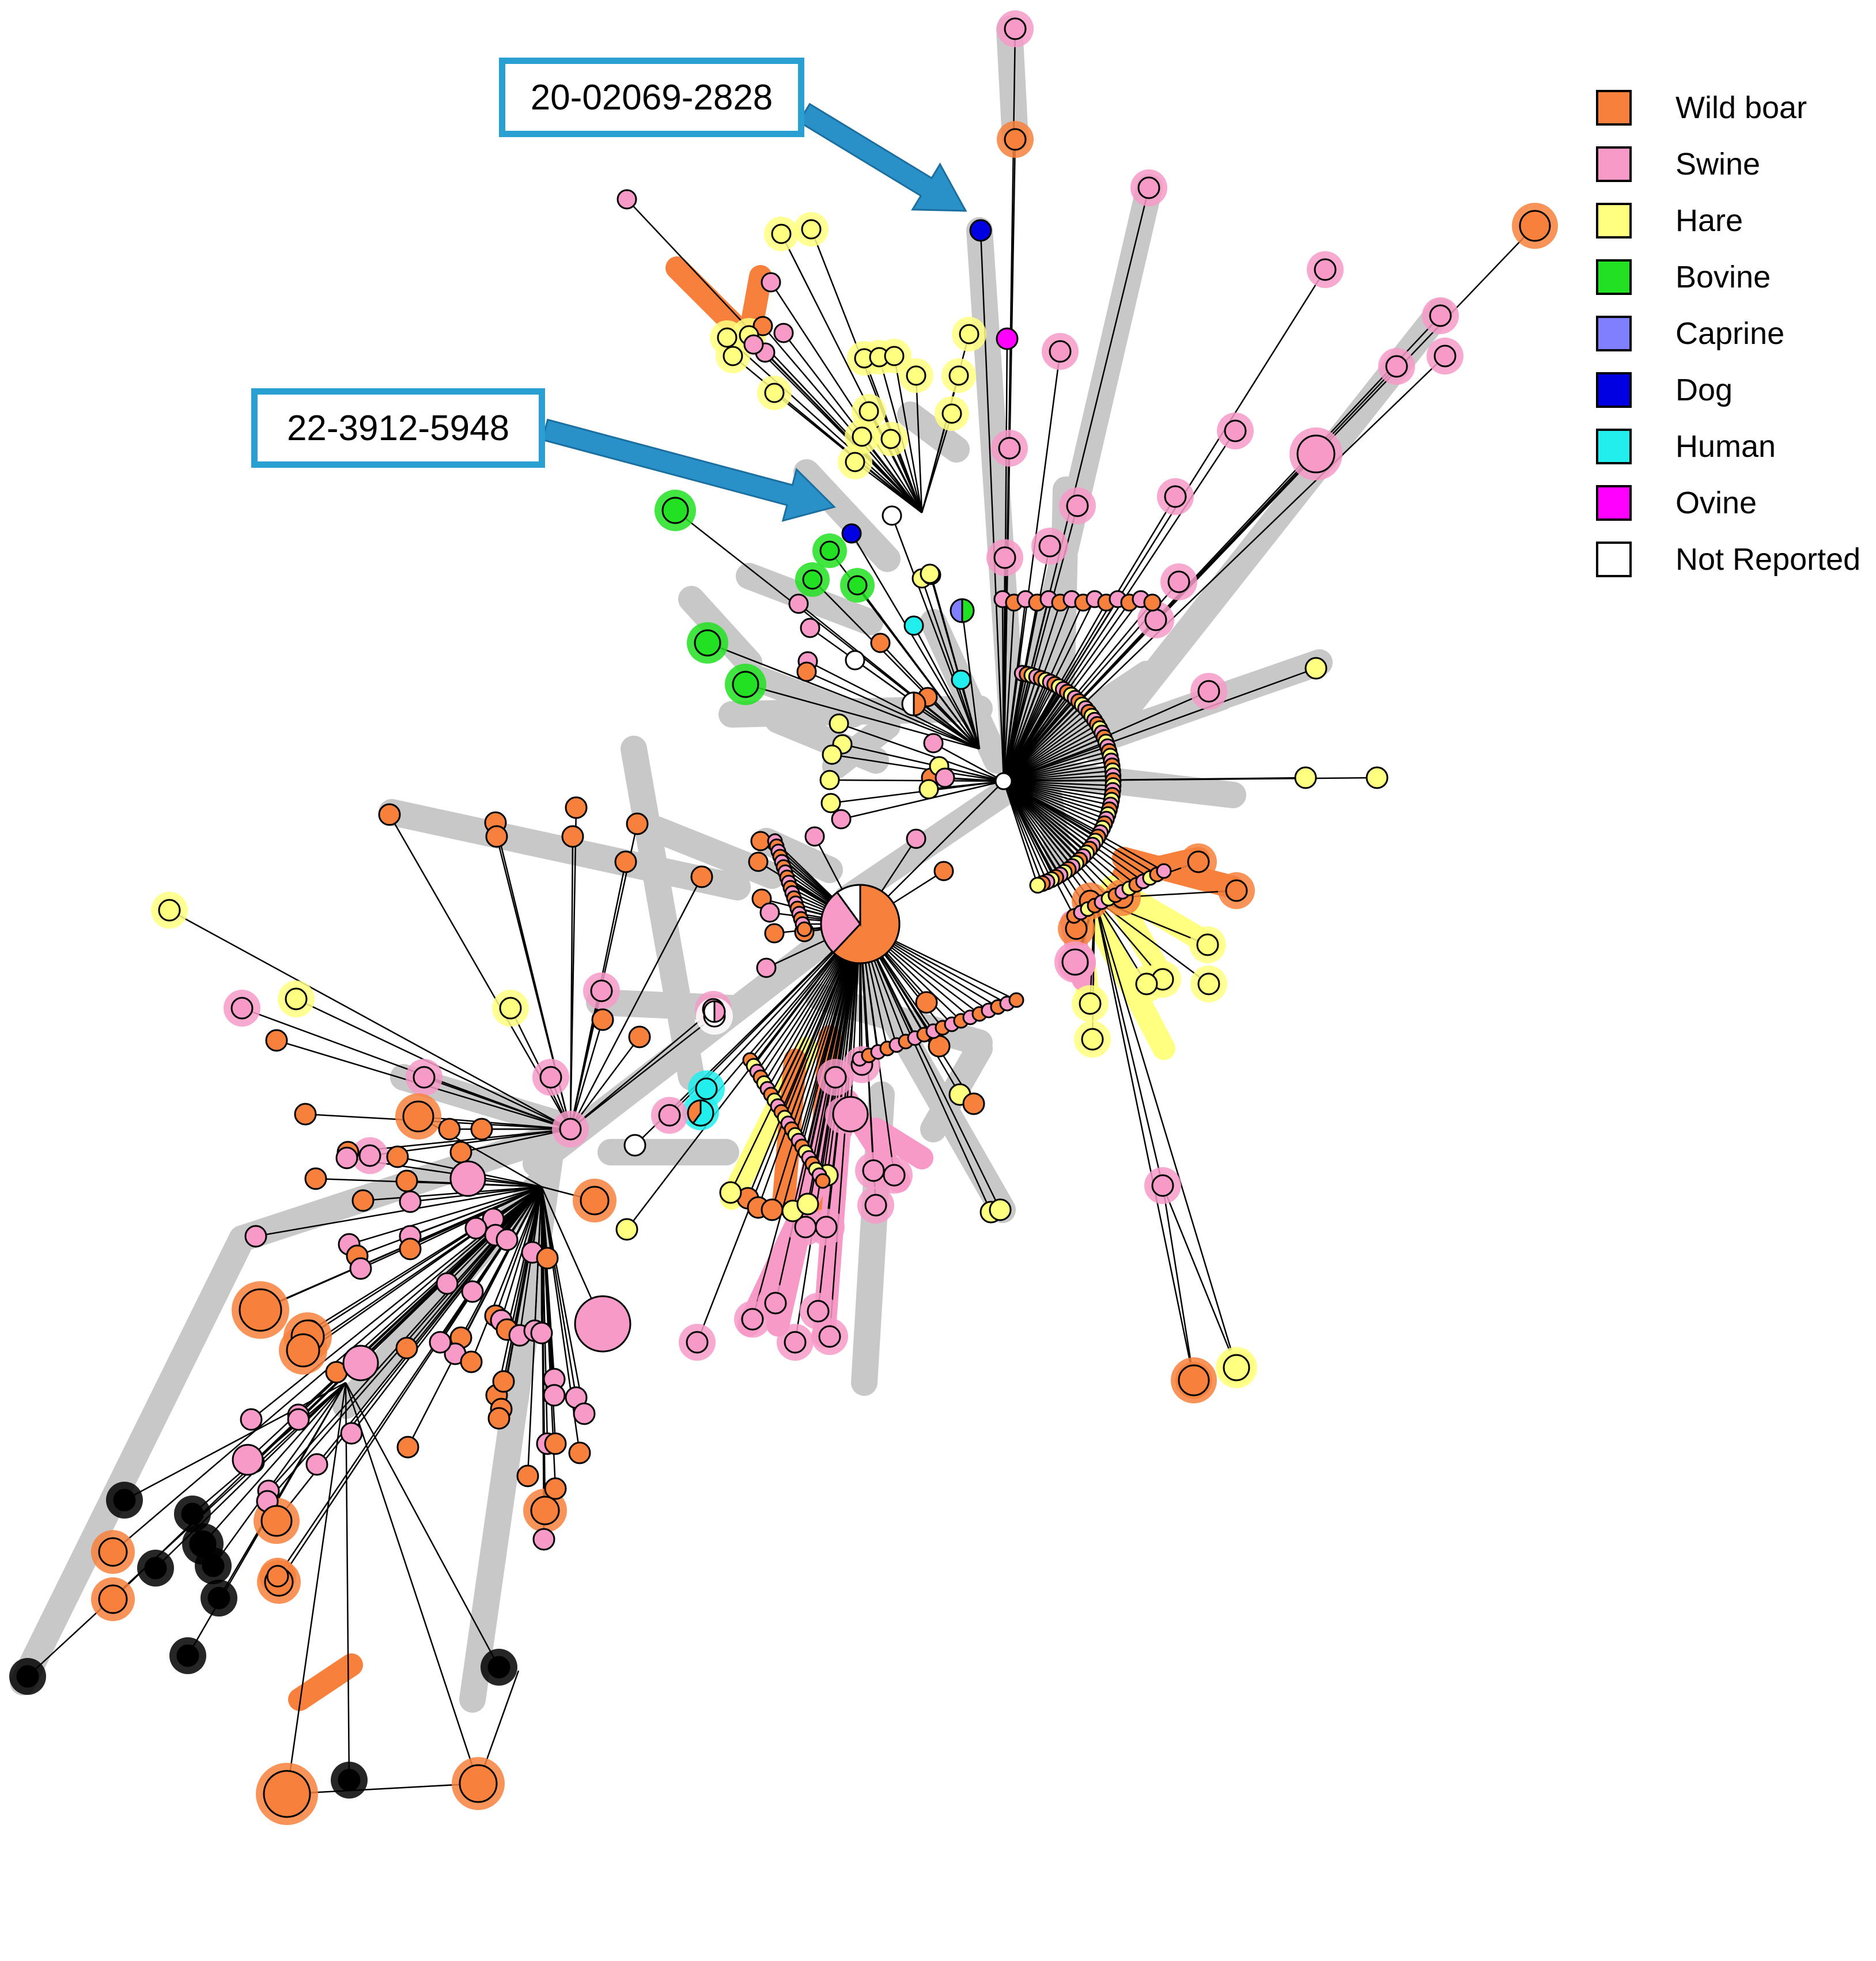  I want to click on legend-item-human: Human, so click(1728, 446).